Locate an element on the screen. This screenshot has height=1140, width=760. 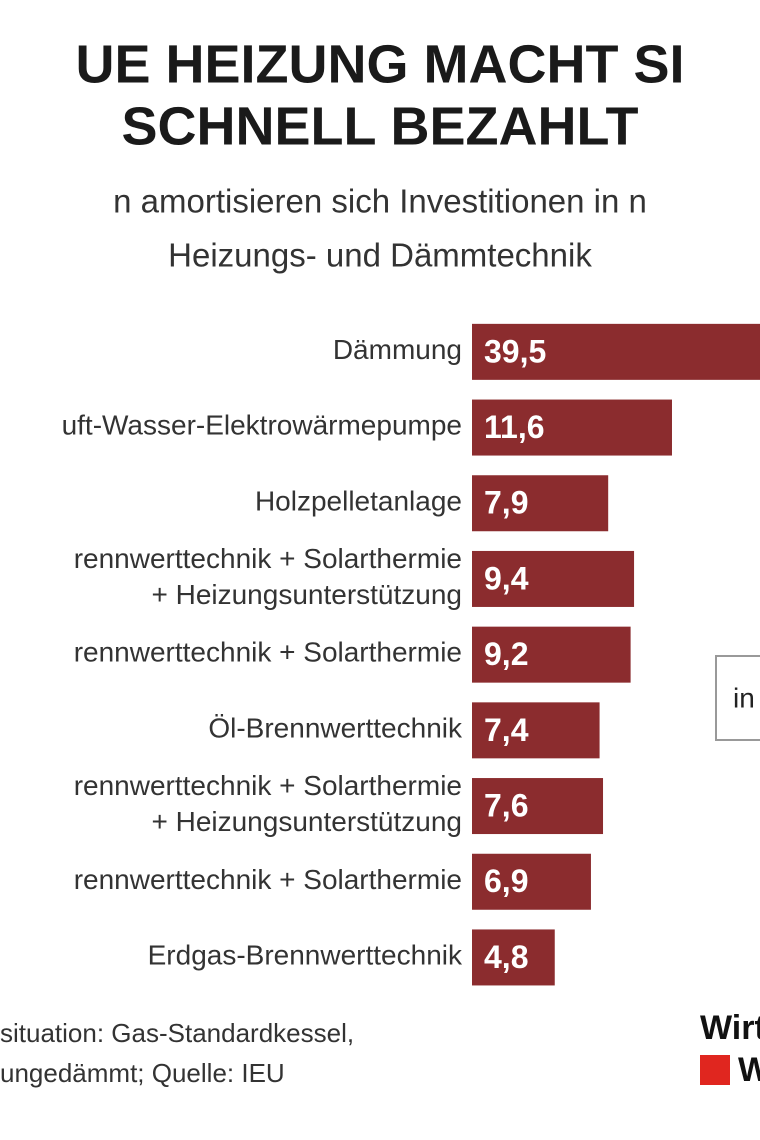
logo-text: Wirt is located at coordinates (730, 1028).